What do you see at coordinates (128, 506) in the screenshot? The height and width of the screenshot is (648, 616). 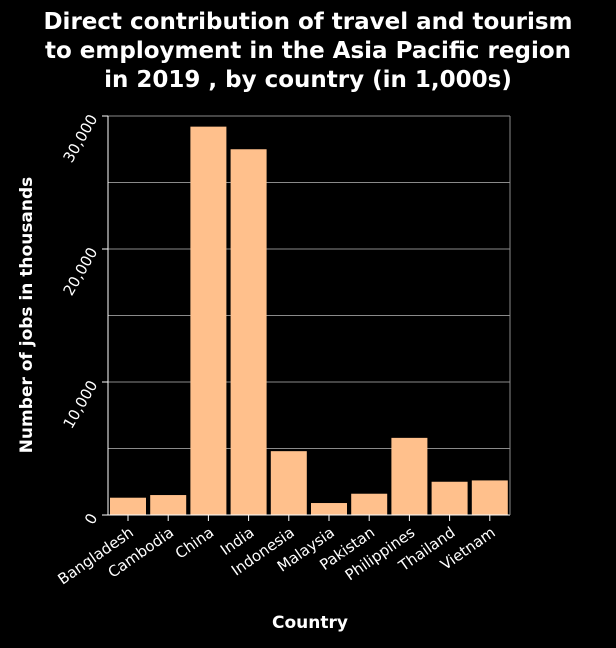 I see `bar-bangladesh` at bounding box center [128, 506].